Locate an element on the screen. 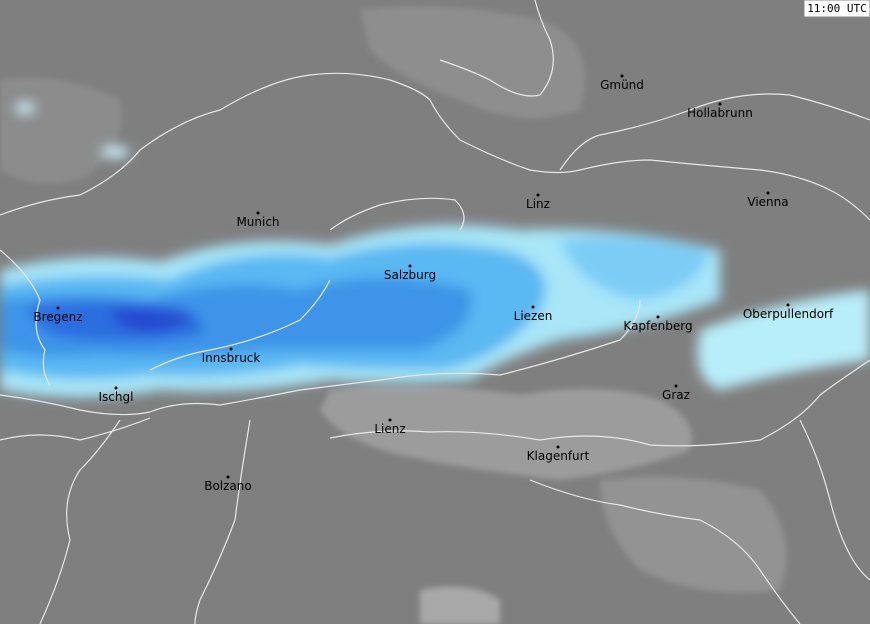  timestamp: 11:00 UTC is located at coordinates (837, 8).